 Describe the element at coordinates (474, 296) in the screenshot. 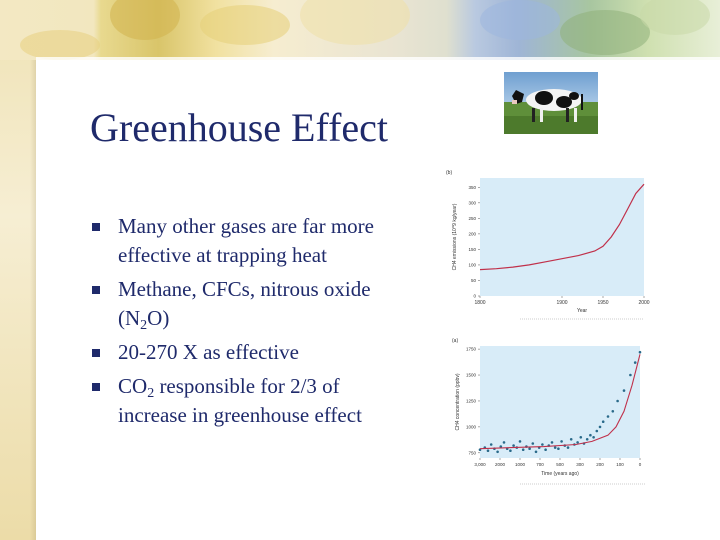

I see `y-tick-label: 0` at that location.